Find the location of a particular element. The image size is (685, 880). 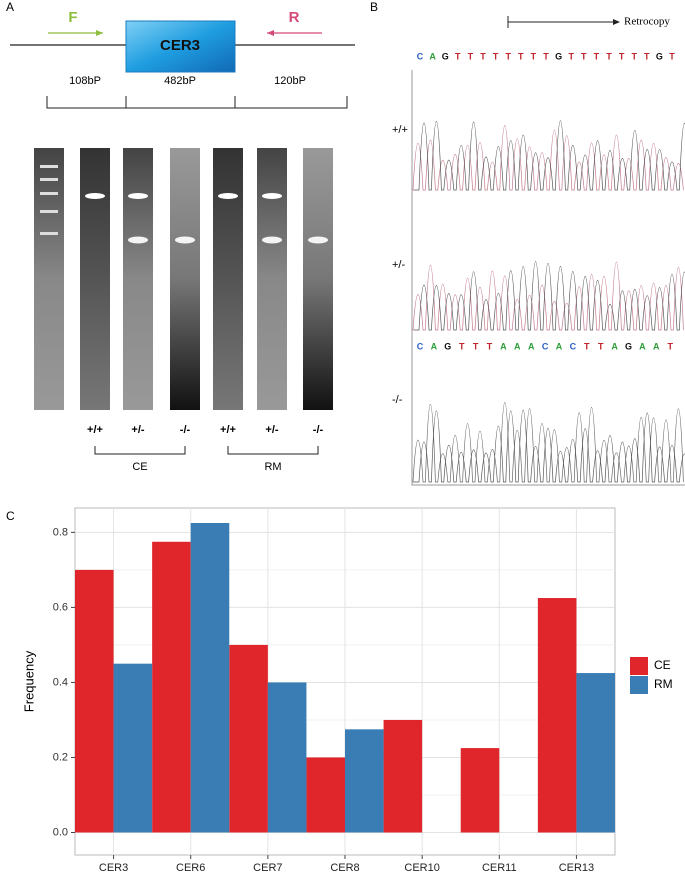

legend-label: CE is located at coordinates (662, 665).